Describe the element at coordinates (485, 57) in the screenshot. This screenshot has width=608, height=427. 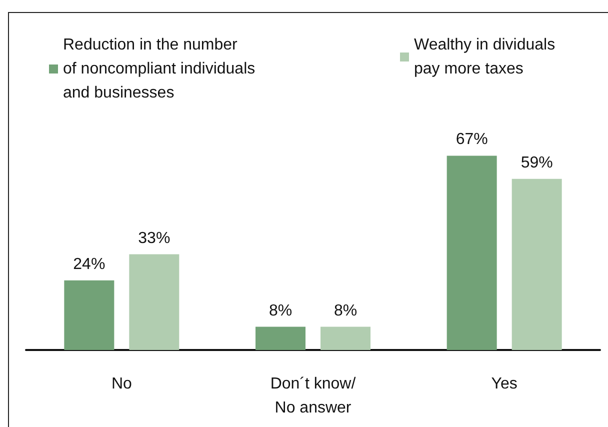
I see `legend-label: Wealthy in dividuals pay more taxes` at that location.